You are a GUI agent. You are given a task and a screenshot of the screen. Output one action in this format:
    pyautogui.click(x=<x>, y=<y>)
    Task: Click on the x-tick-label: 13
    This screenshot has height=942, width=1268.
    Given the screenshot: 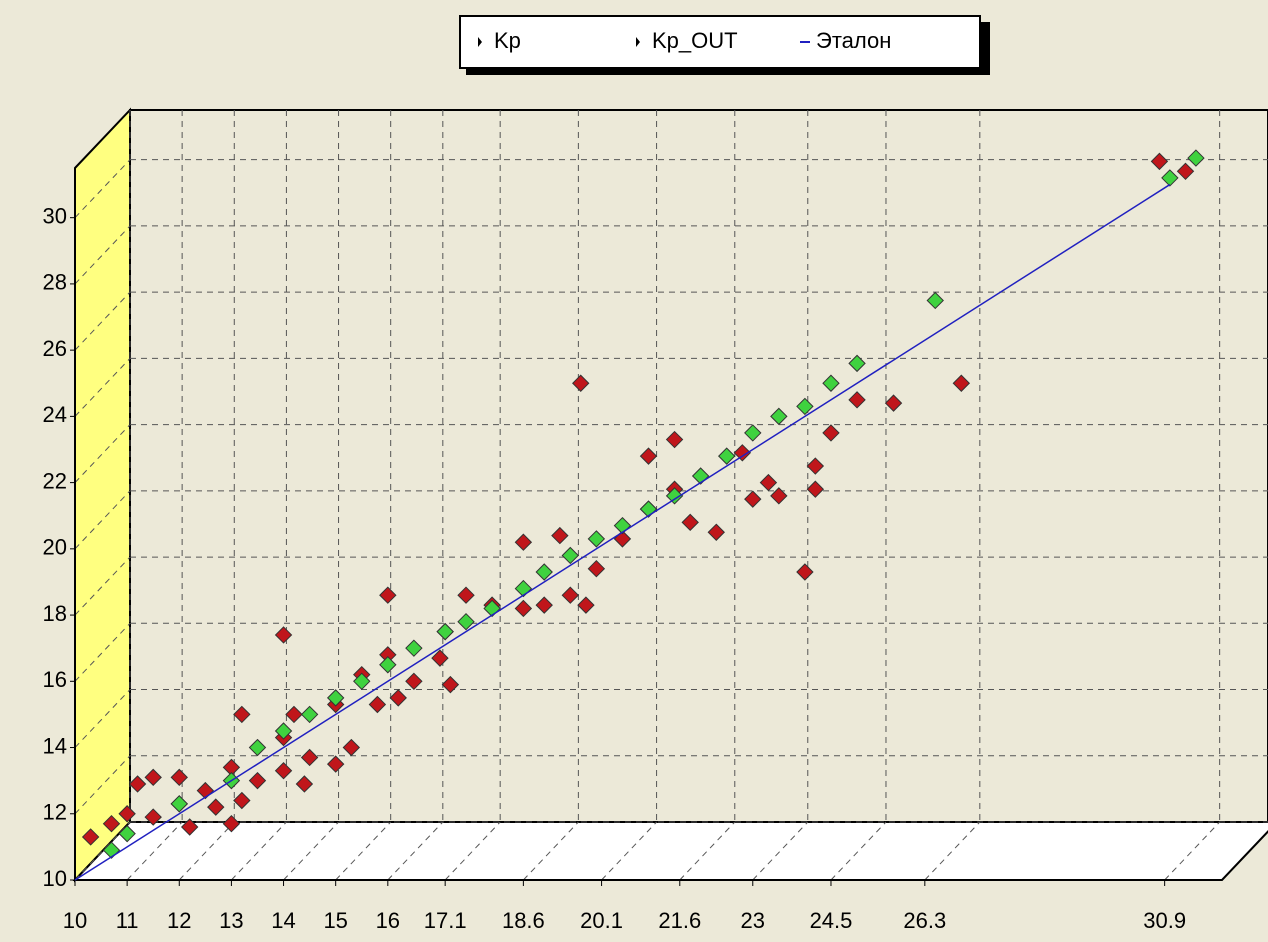 What is the action you would take?
    pyautogui.click(x=231, y=920)
    